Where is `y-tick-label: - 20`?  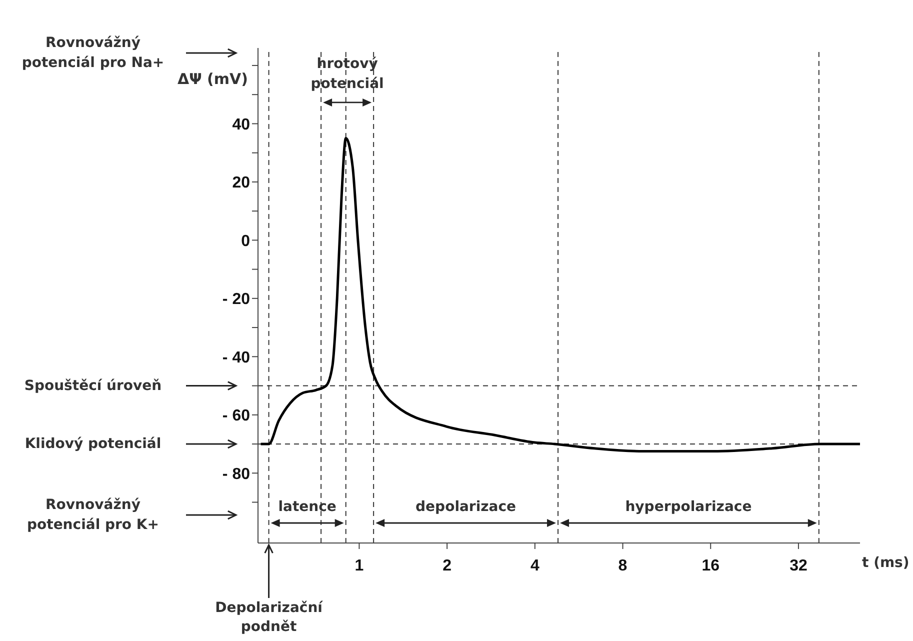
y-tick-label: - 20 is located at coordinates (236, 299).